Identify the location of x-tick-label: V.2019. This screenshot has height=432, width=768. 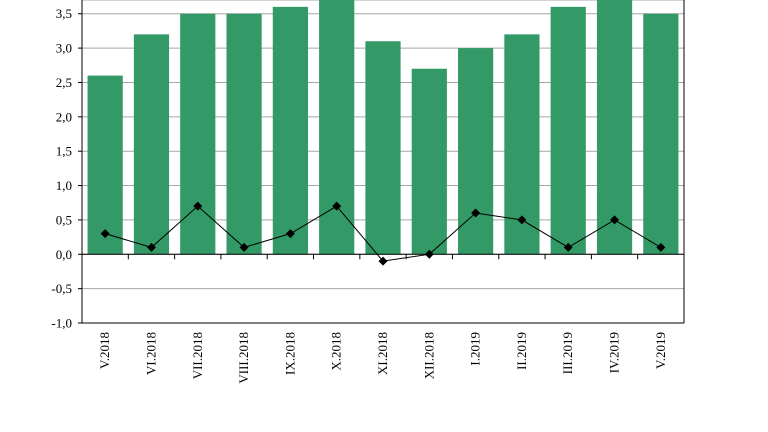
(660, 350).